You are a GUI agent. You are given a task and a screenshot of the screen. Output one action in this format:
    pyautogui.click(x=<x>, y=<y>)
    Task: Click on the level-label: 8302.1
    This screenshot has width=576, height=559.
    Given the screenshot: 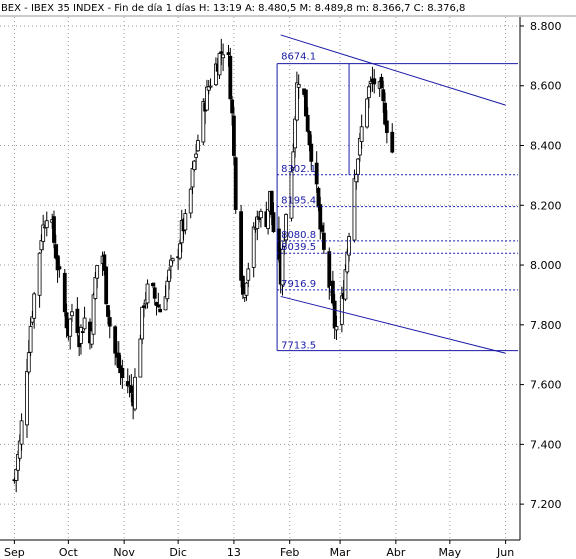 What is the action you would take?
    pyautogui.click(x=298, y=169)
    